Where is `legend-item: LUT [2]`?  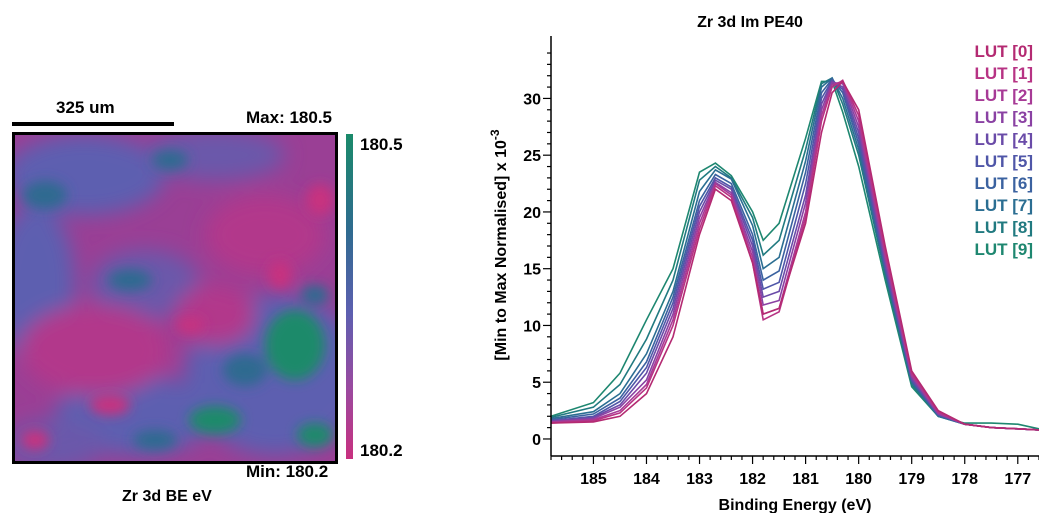 legend-item: LUT [2] is located at coordinates (1003, 95).